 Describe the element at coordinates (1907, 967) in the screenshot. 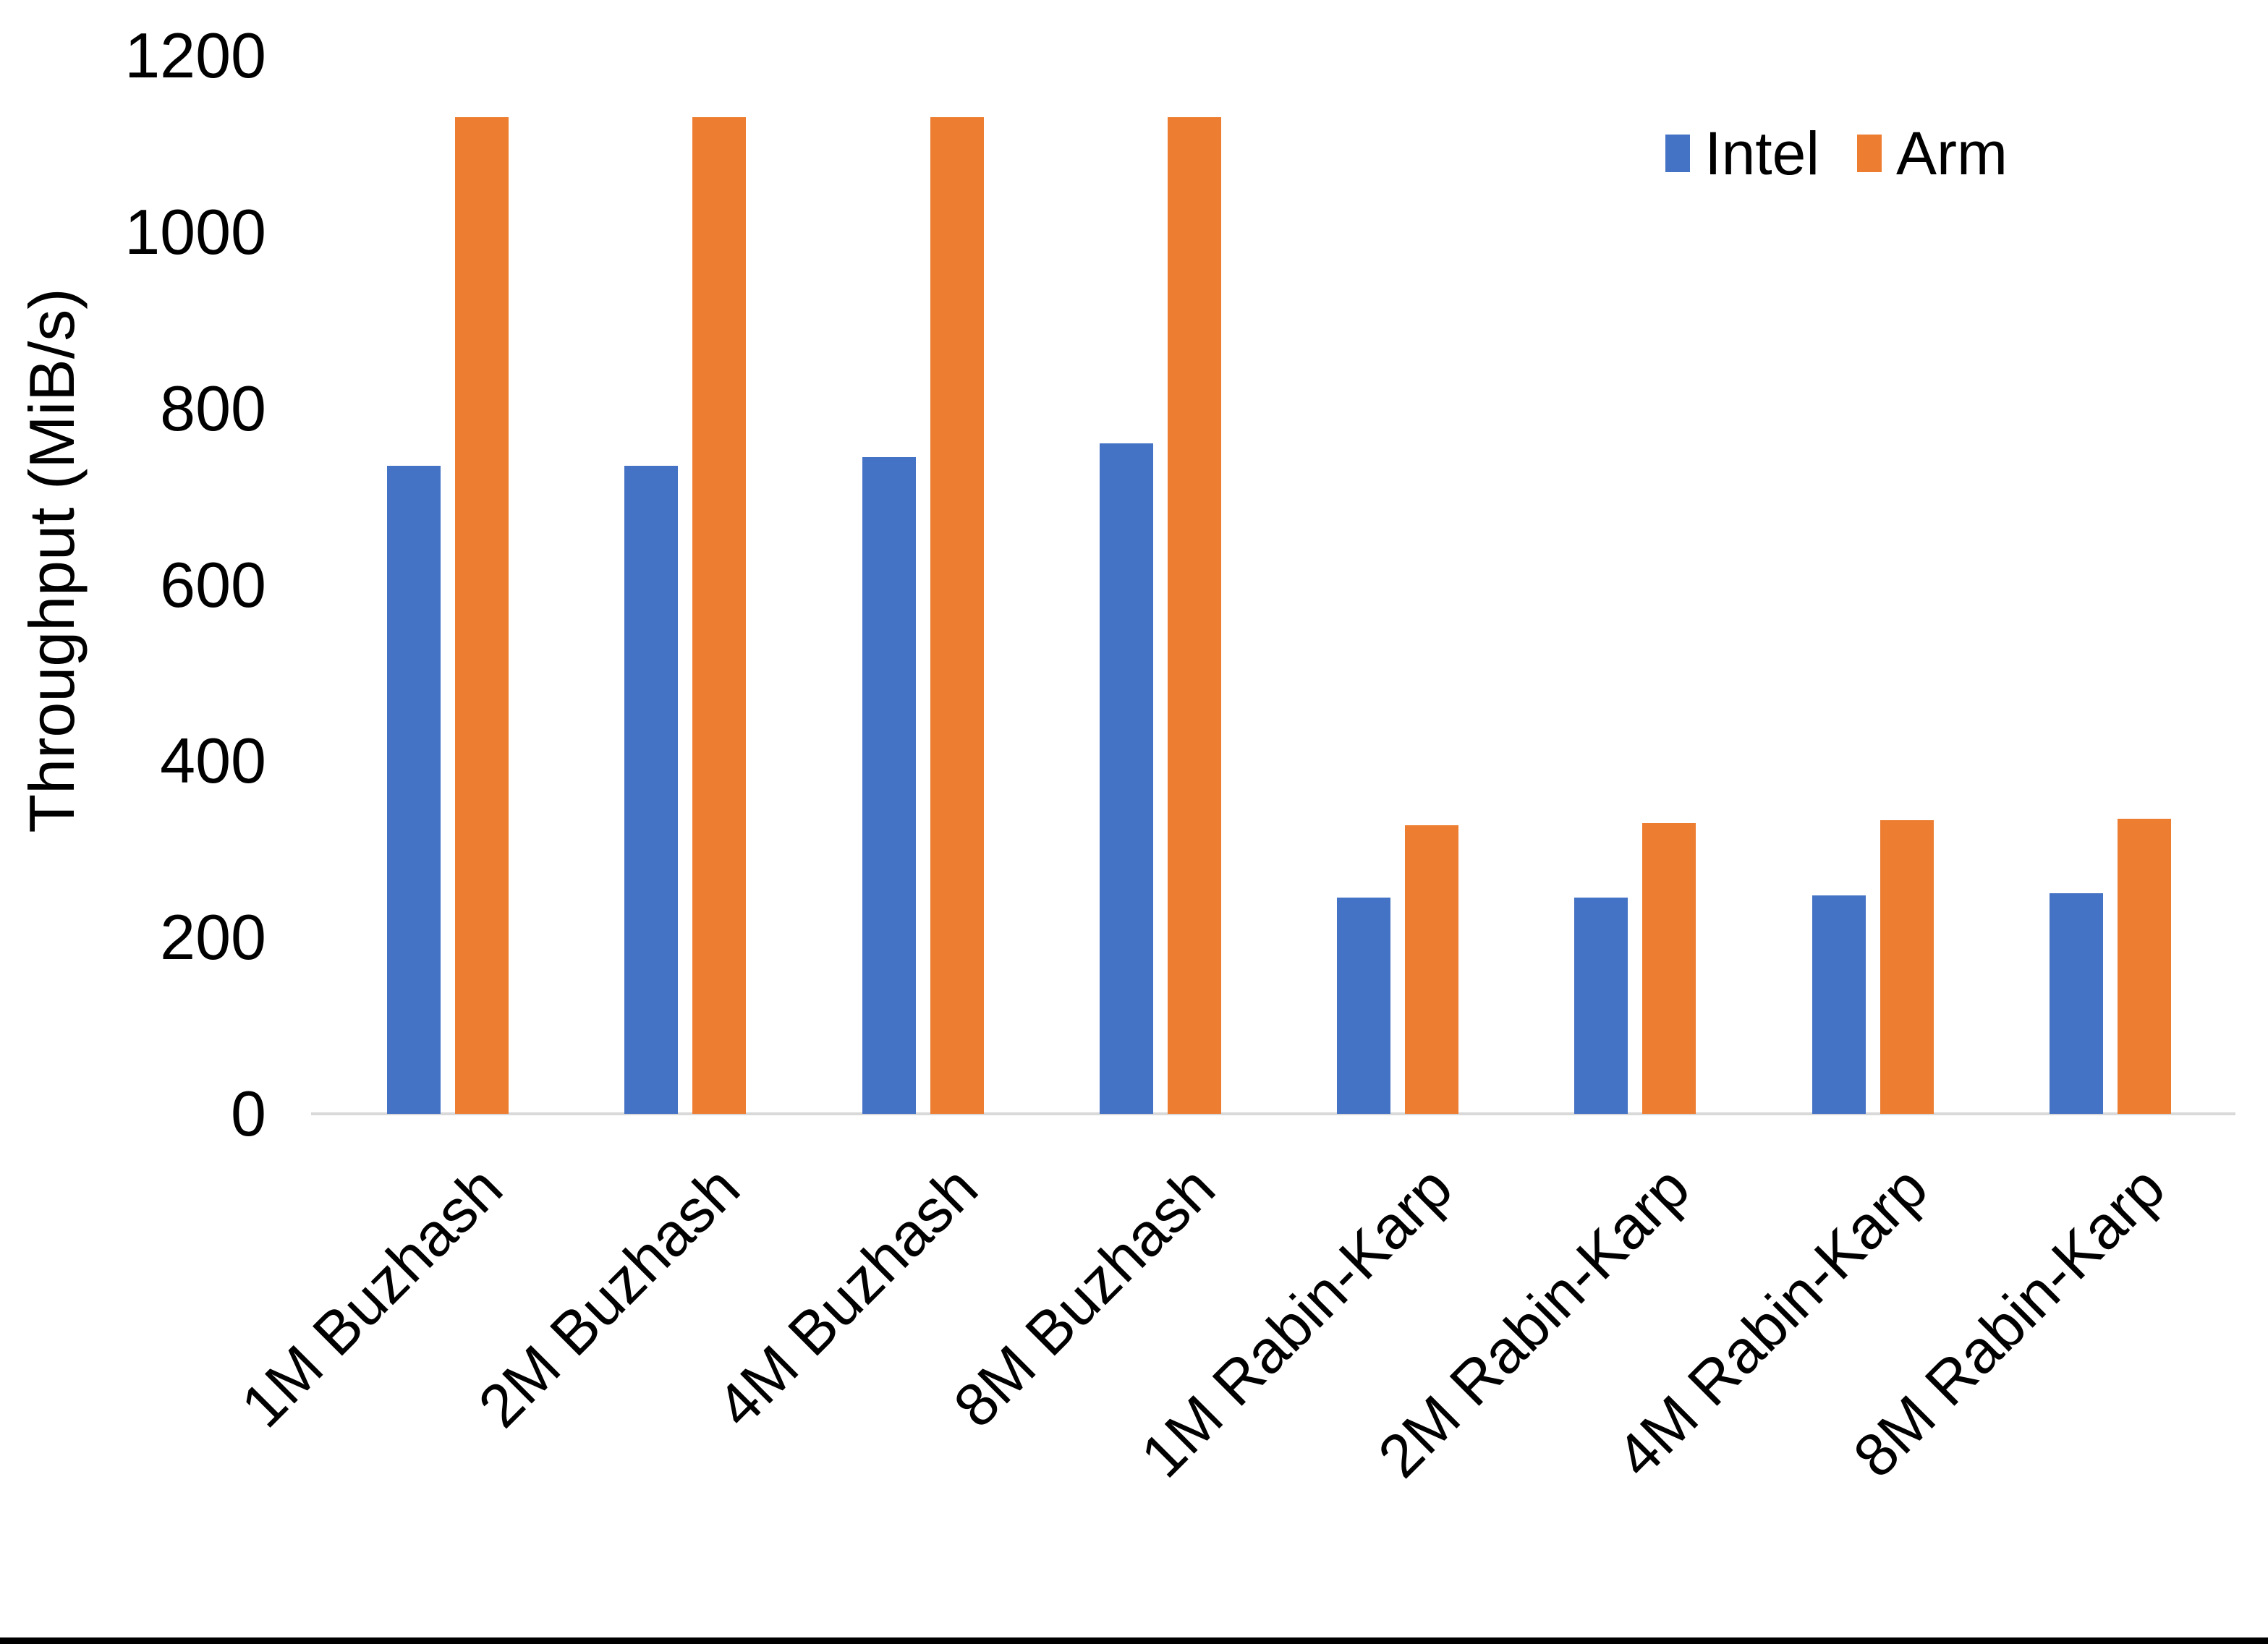

I see `bar-arm-4m-rabin-karp` at that location.